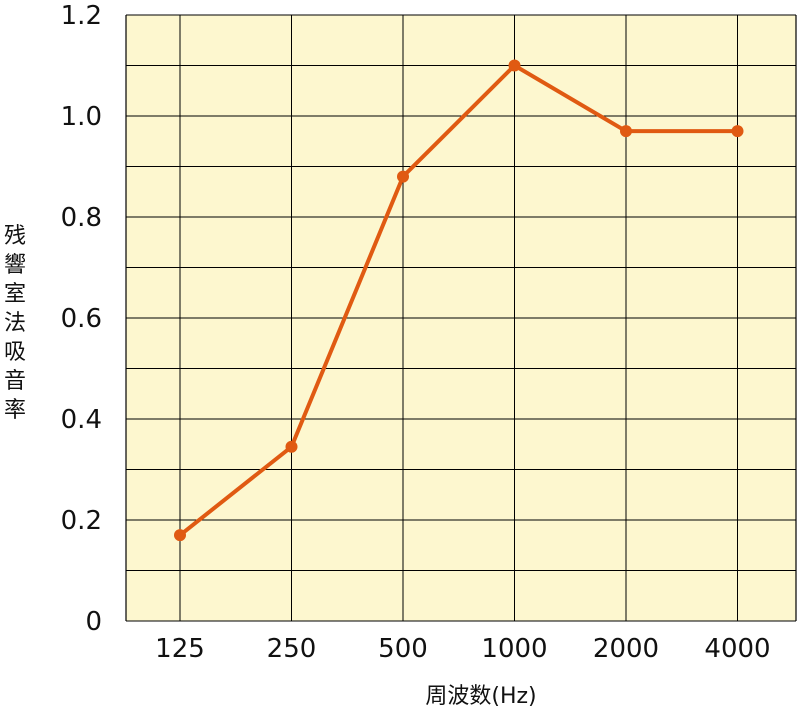 The image size is (800, 715). Describe the element at coordinates (292, 649) in the screenshot. I see `x-tick-label: 250` at that location.